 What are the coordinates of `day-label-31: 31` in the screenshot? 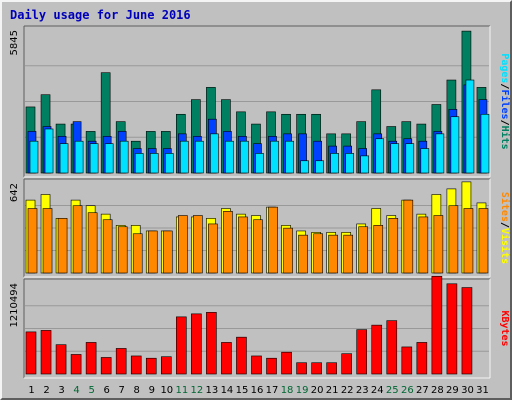 It's located at (482, 390).